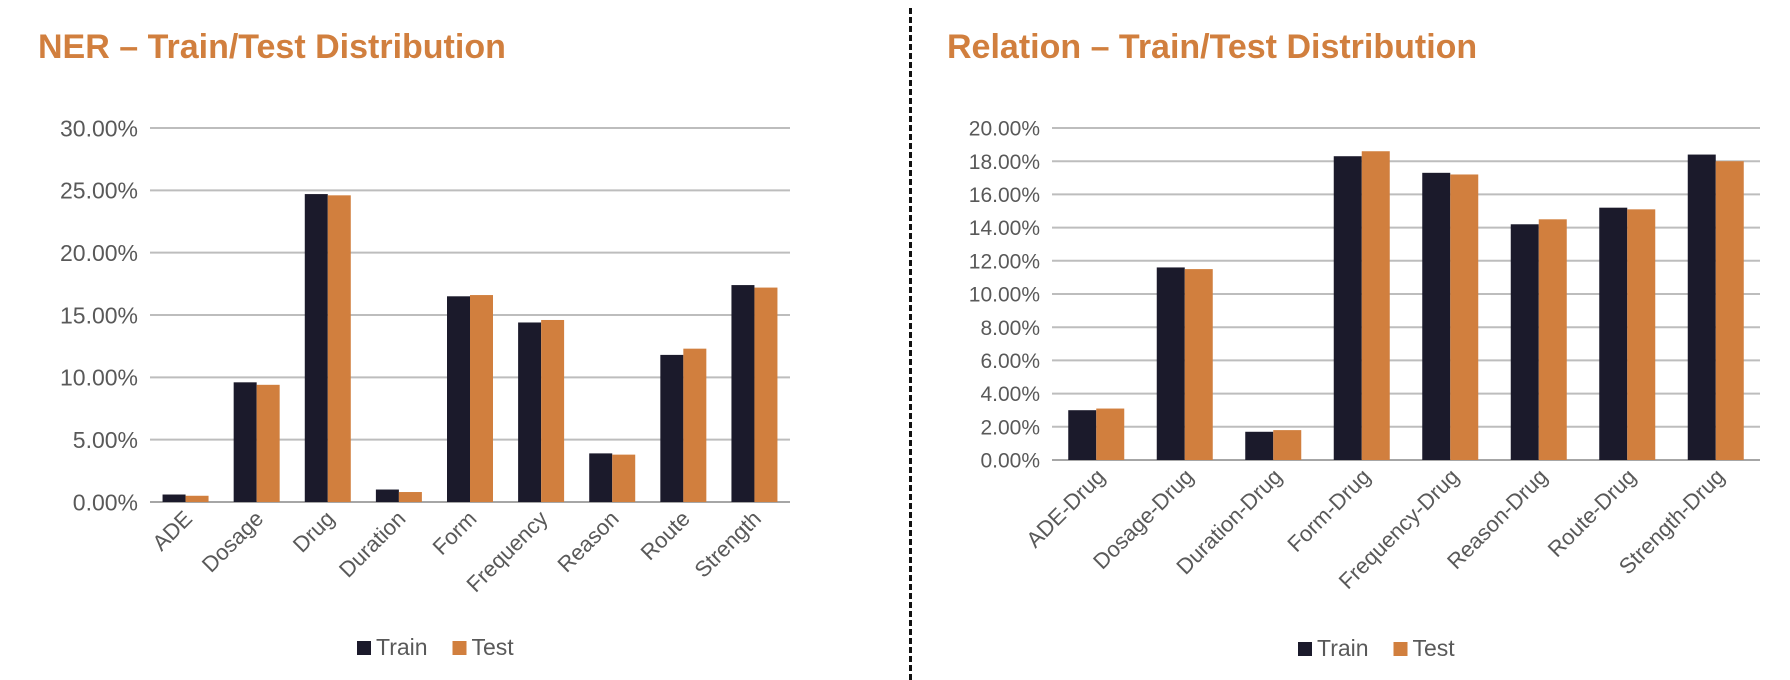 The width and height of the screenshot is (1790, 680). I want to click on x-tick-label: Reason, so click(587, 541).